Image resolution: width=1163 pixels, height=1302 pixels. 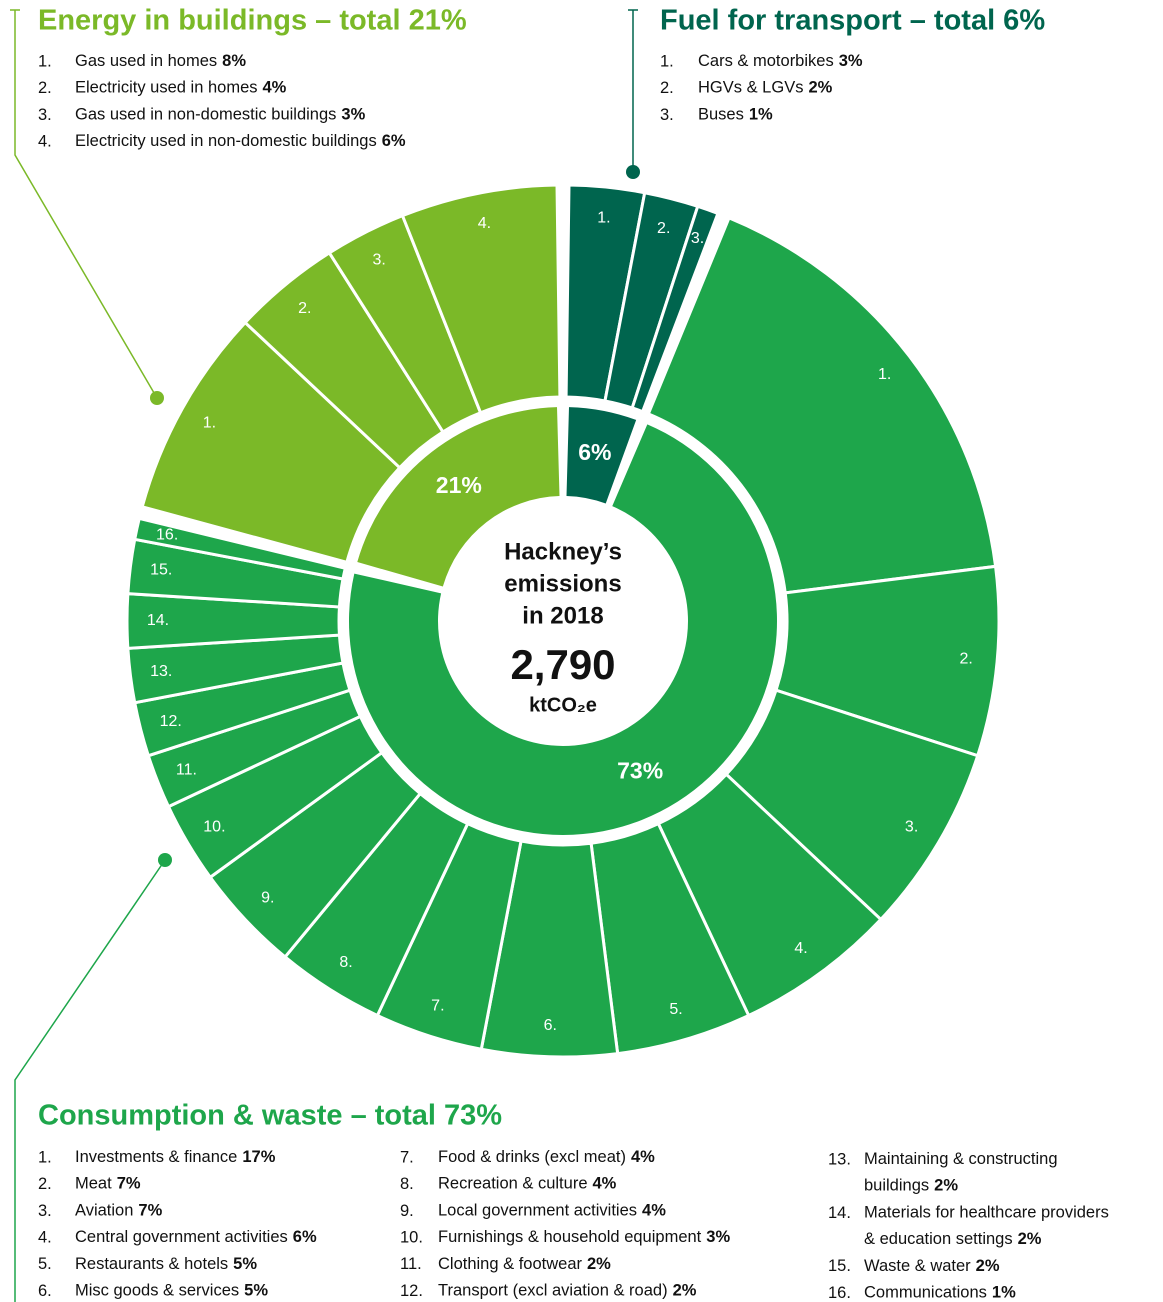 What do you see at coordinates (800, 948) in the screenshot?
I see `segment-number: 4.` at bounding box center [800, 948].